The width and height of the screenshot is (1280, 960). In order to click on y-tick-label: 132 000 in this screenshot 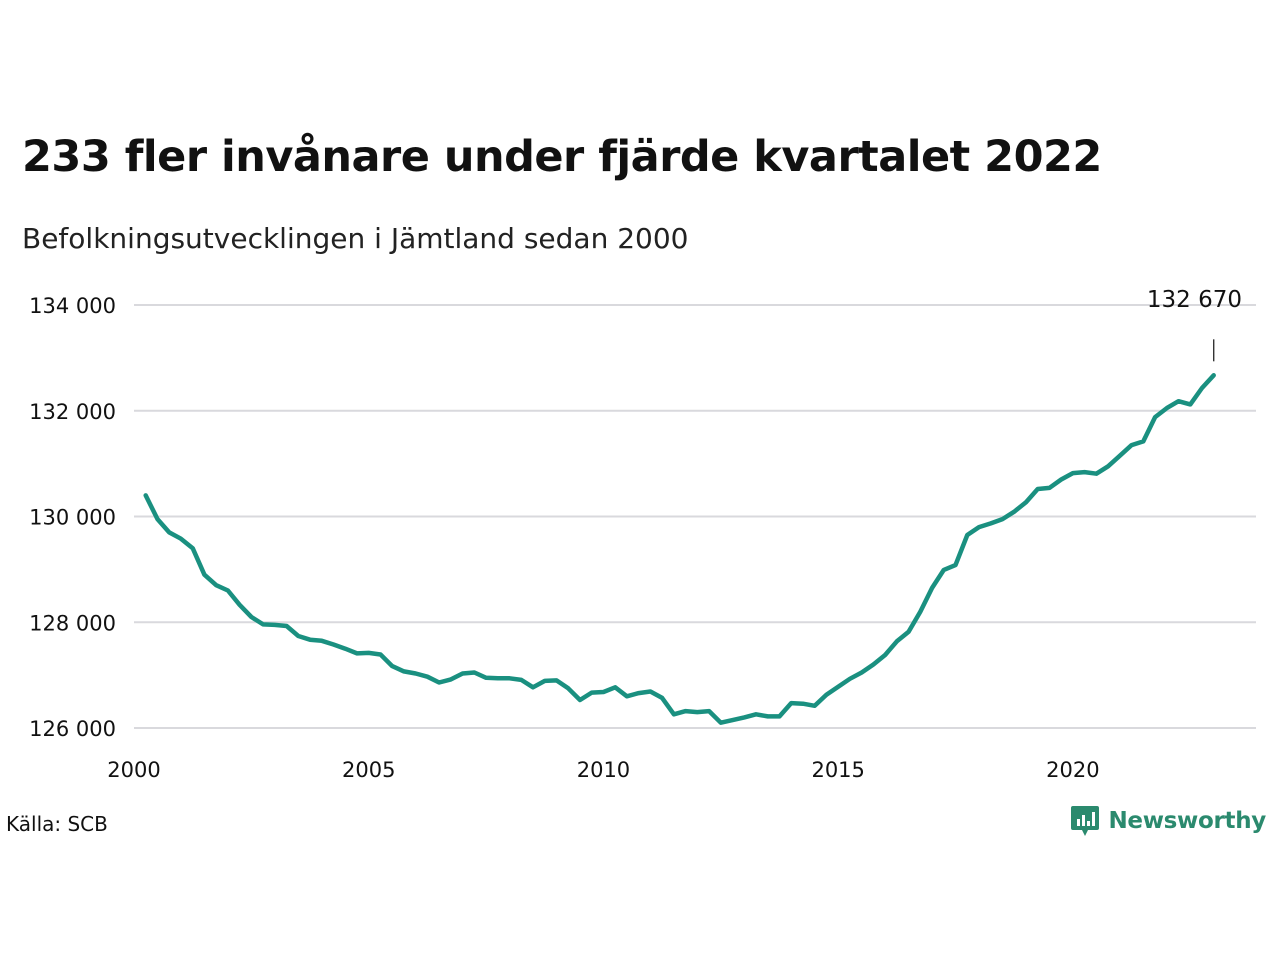, I will do `click(72, 412)`.